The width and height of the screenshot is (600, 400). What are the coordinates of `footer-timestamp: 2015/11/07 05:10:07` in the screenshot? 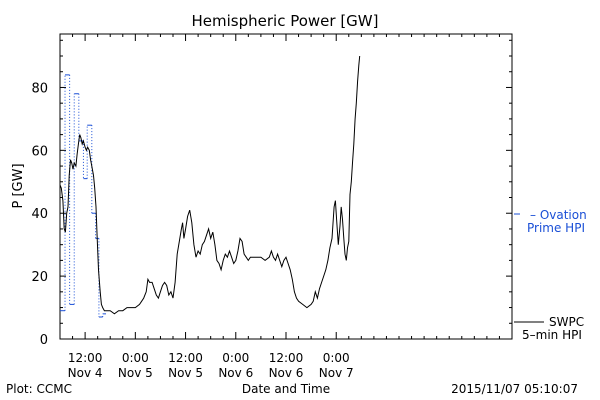 It's located at (514, 389).